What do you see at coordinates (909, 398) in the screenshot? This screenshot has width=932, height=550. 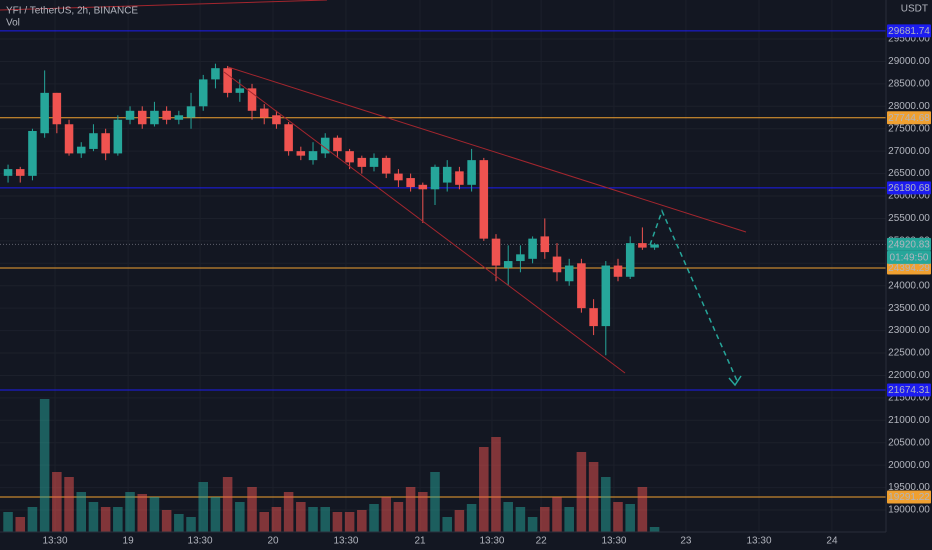 I see `y-tick-label: 21500.00` at bounding box center [909, 398].